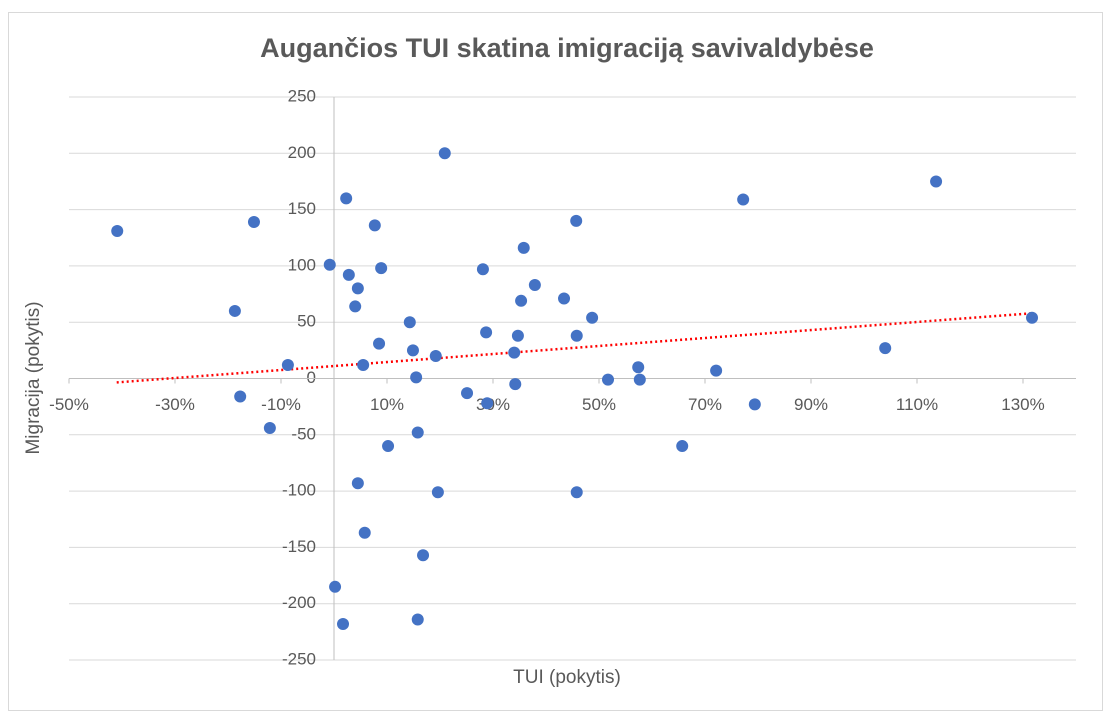  What do you see at coordinates (299, 658) in the screenshot?
I see `y-tick-label: -250` at bounding box center [299, 658].